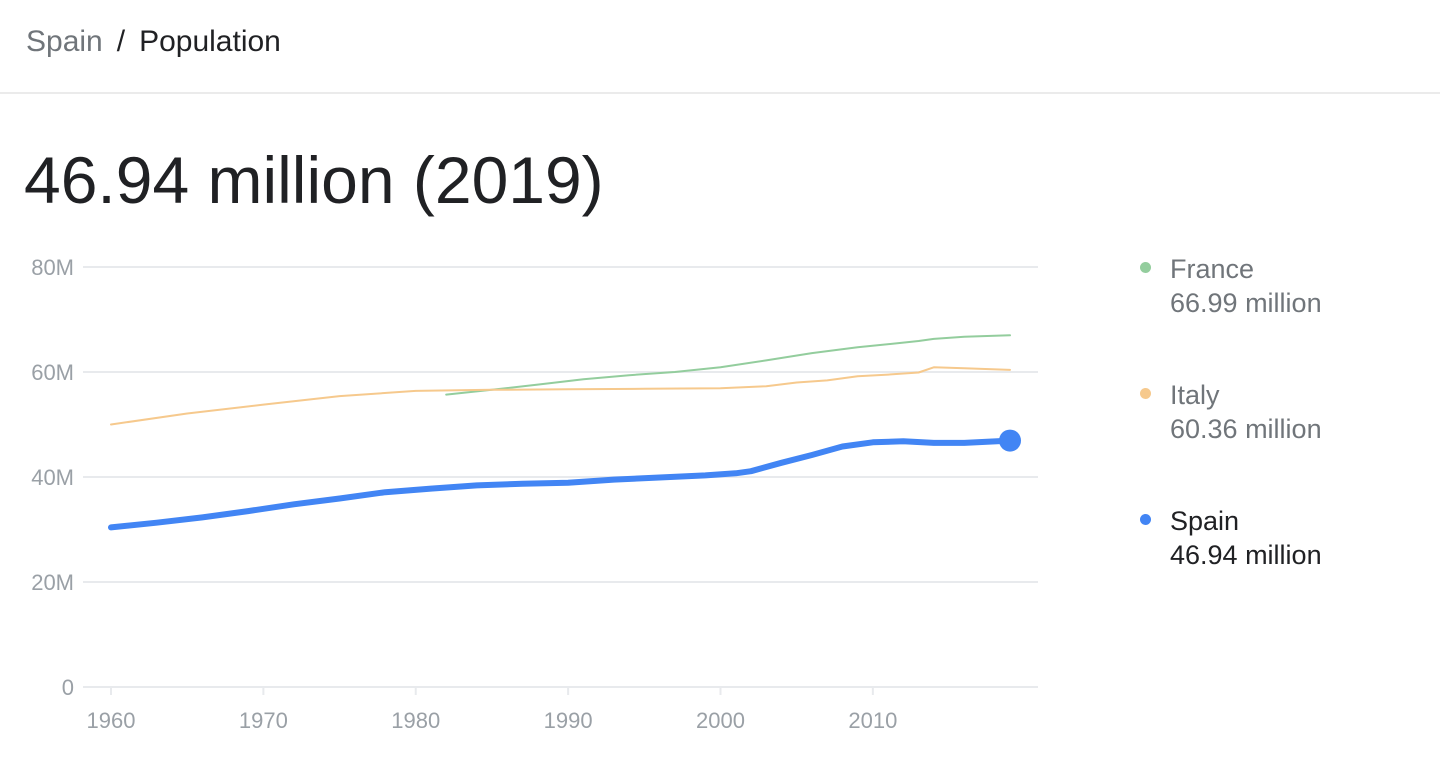 This screenshot has height=768, width=1440. I want to click on legend-item-spain: Spain 46.94 million, so click(1280, 567).